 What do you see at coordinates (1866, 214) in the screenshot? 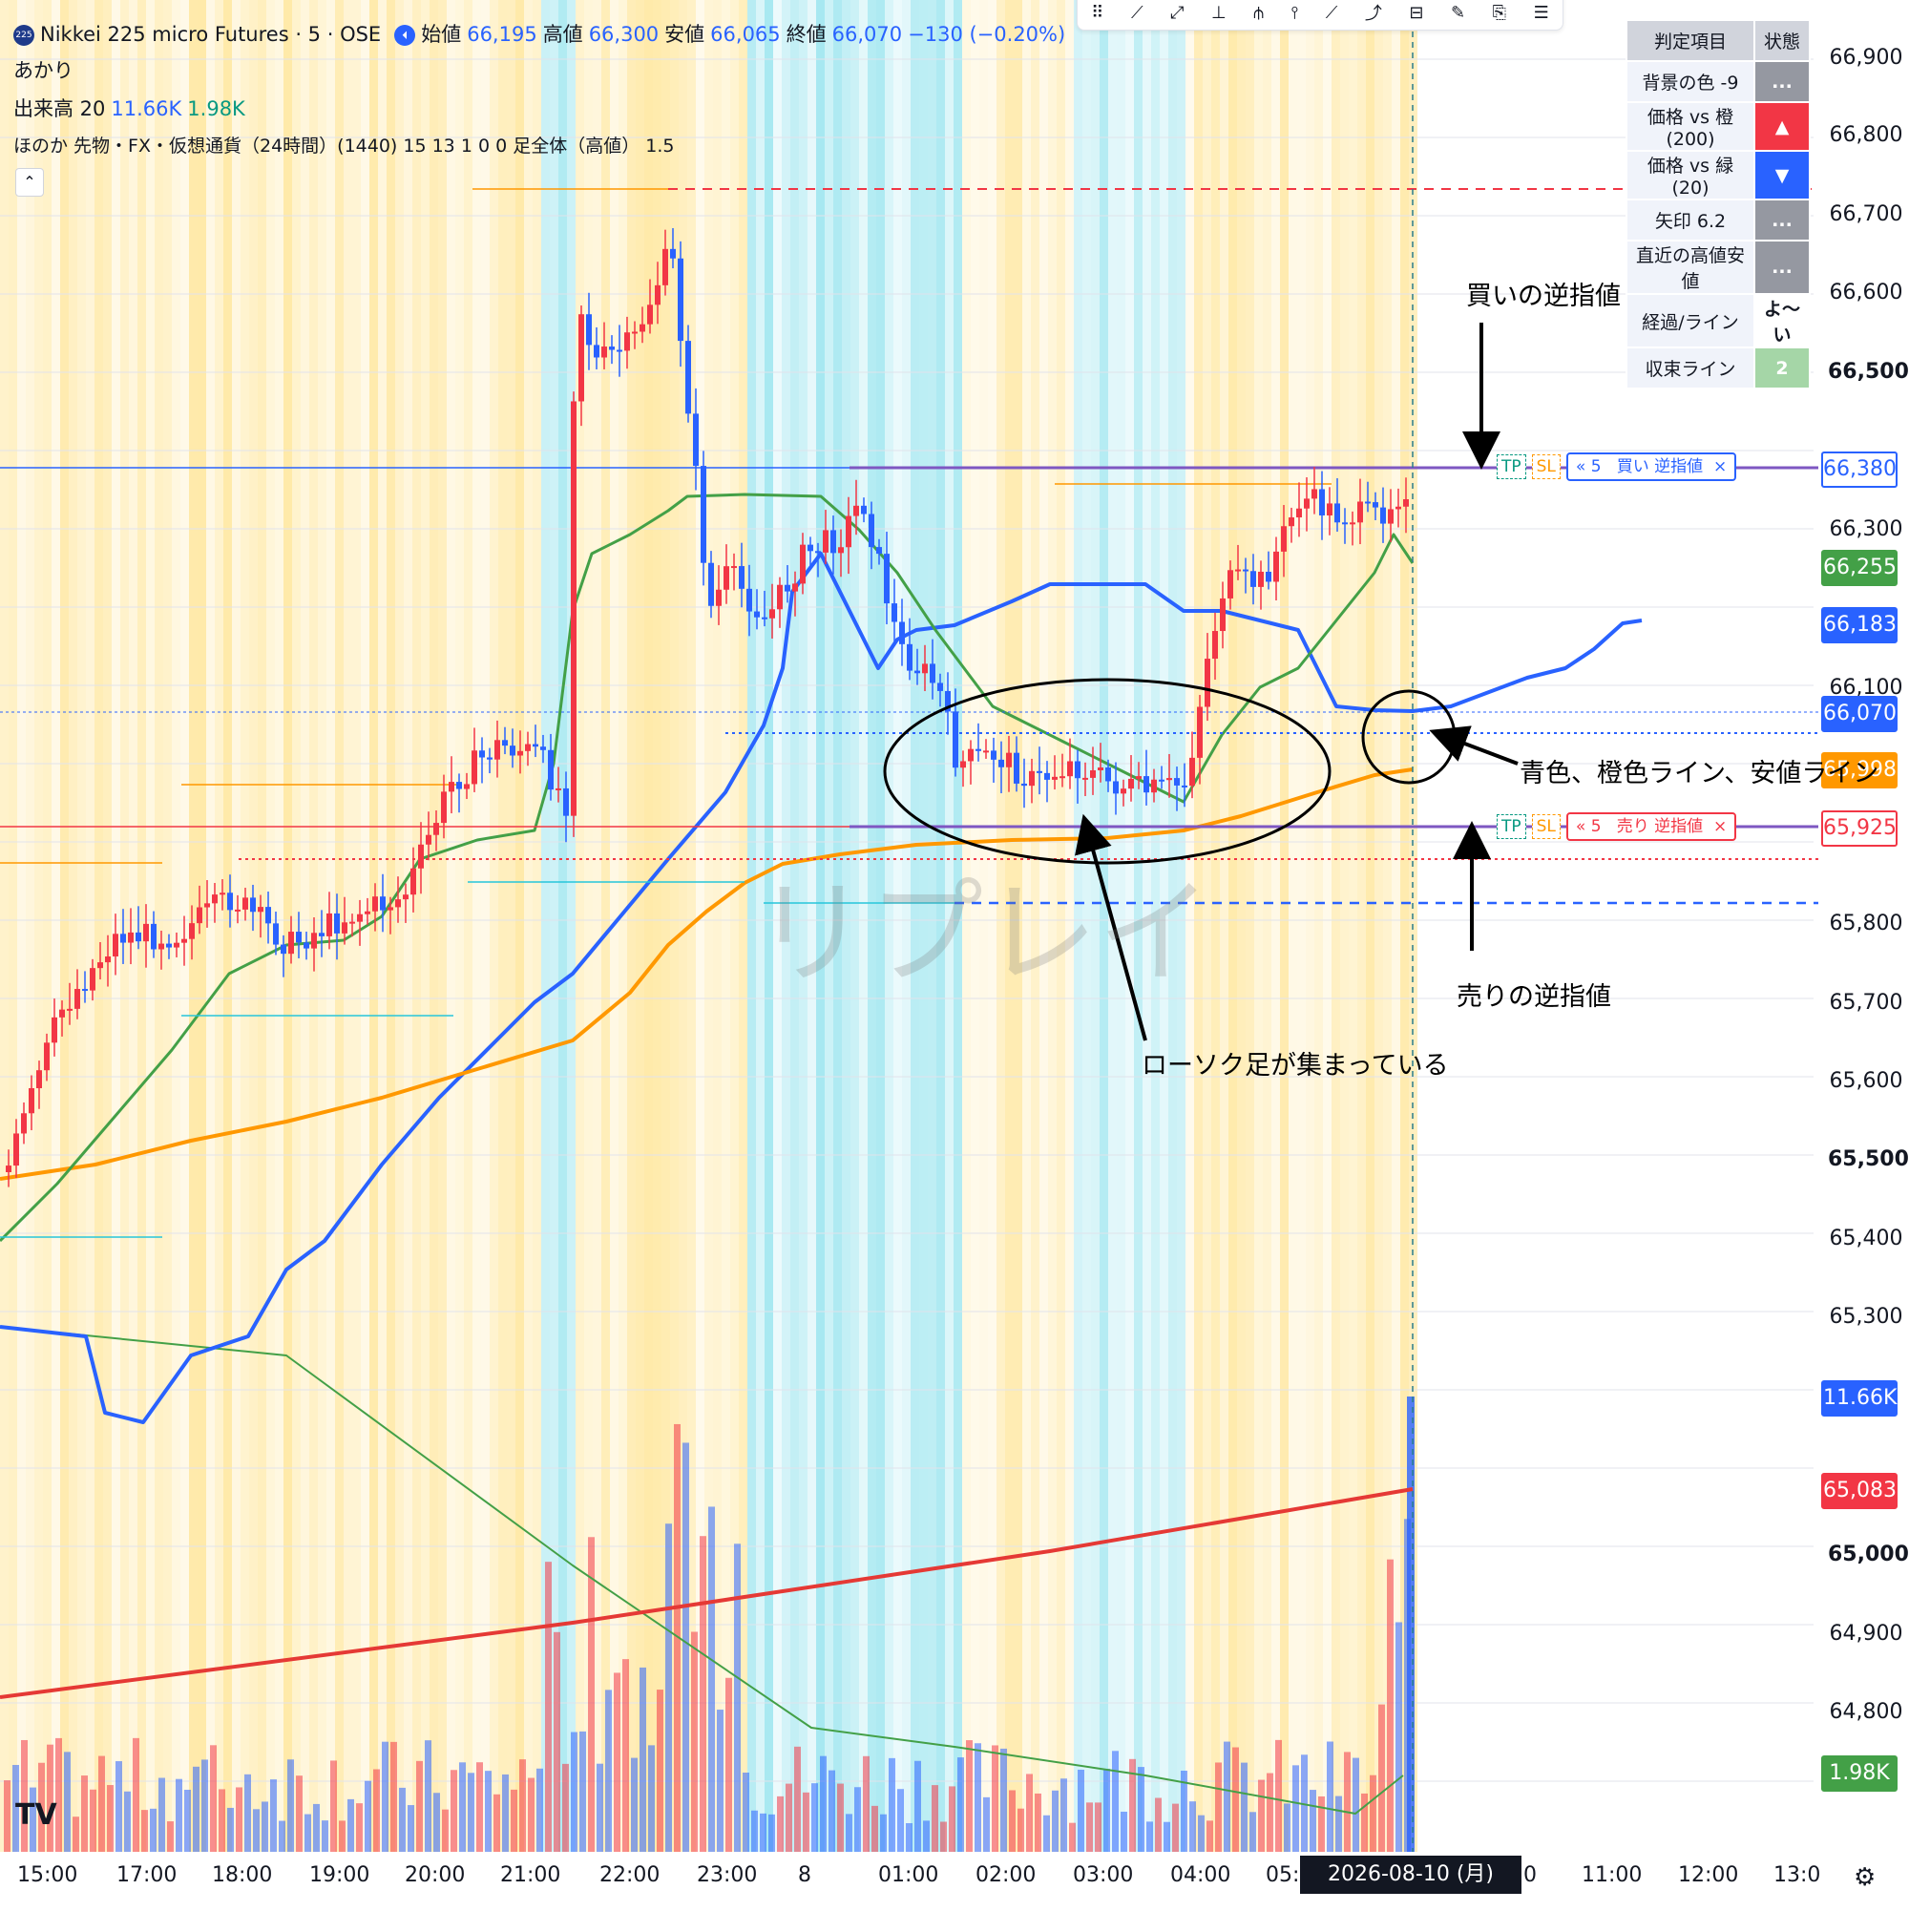
I see `price-axis-label: 66,700` at bounding box center [1866, 214].